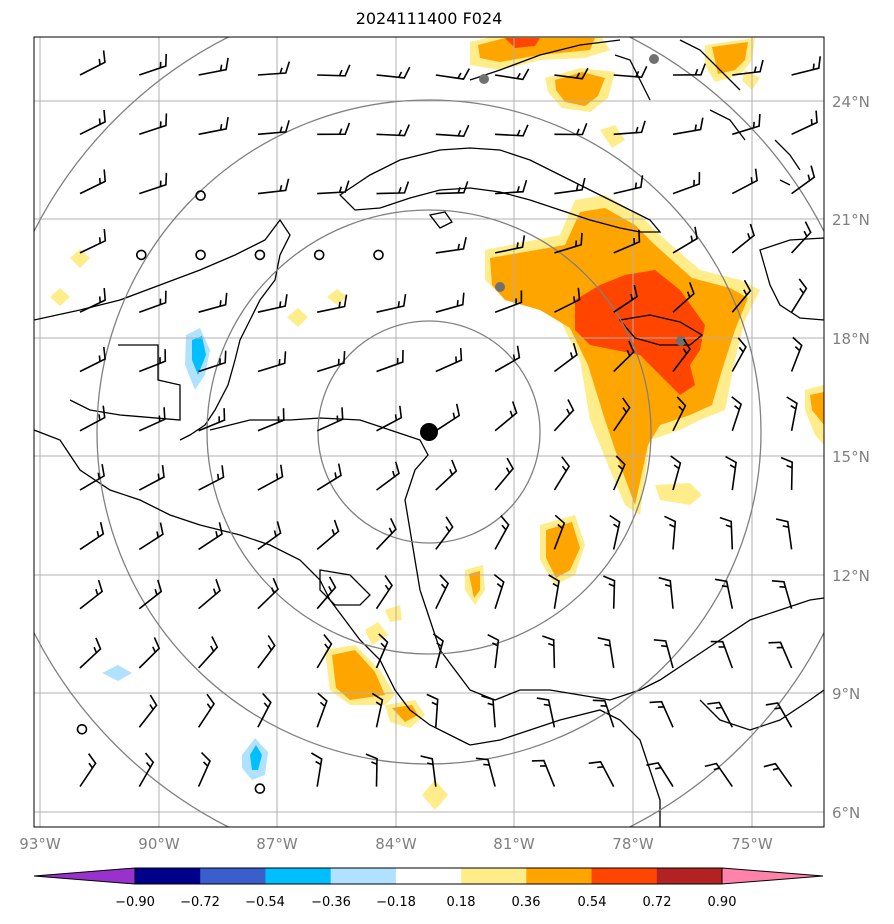 The image size is (894, 924). What do you see at coordinates (159, 844) in the screenshot?
I see `lon-label-90w: 90°W` at bounding box center [159, 844].